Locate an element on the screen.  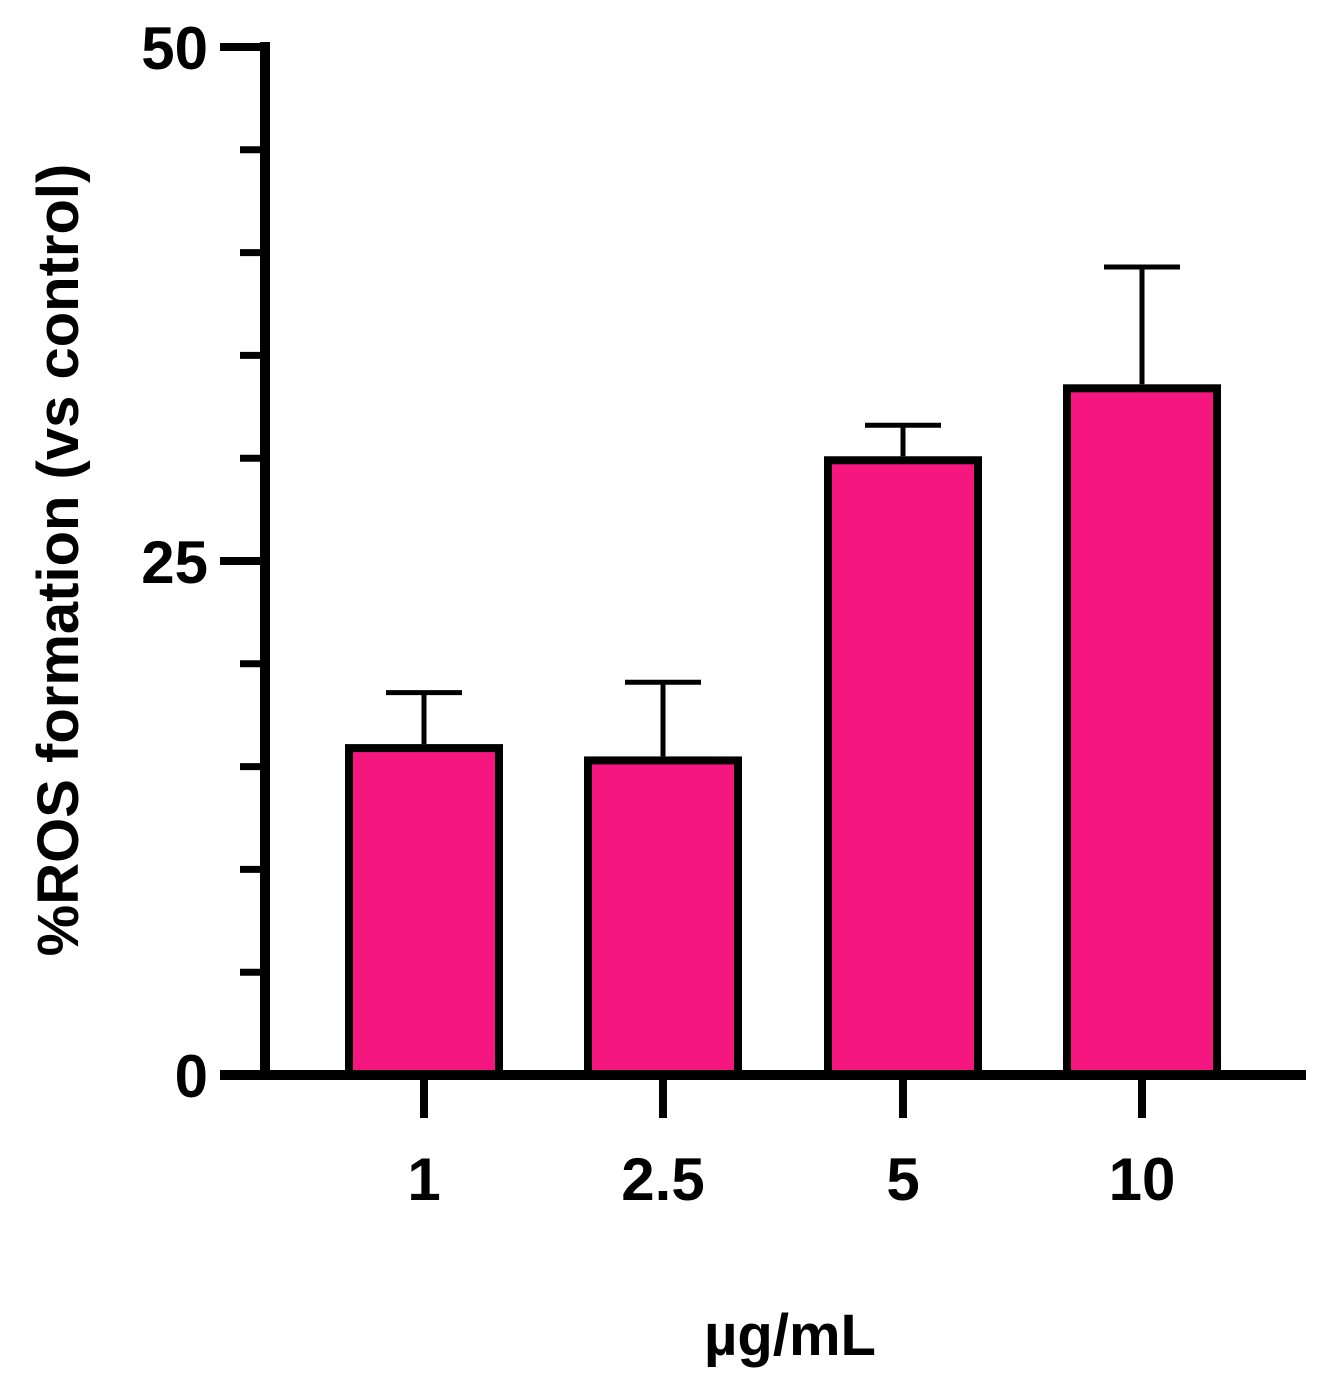
x-axis-title: µg/mL is located at coordinates (790, 1335).